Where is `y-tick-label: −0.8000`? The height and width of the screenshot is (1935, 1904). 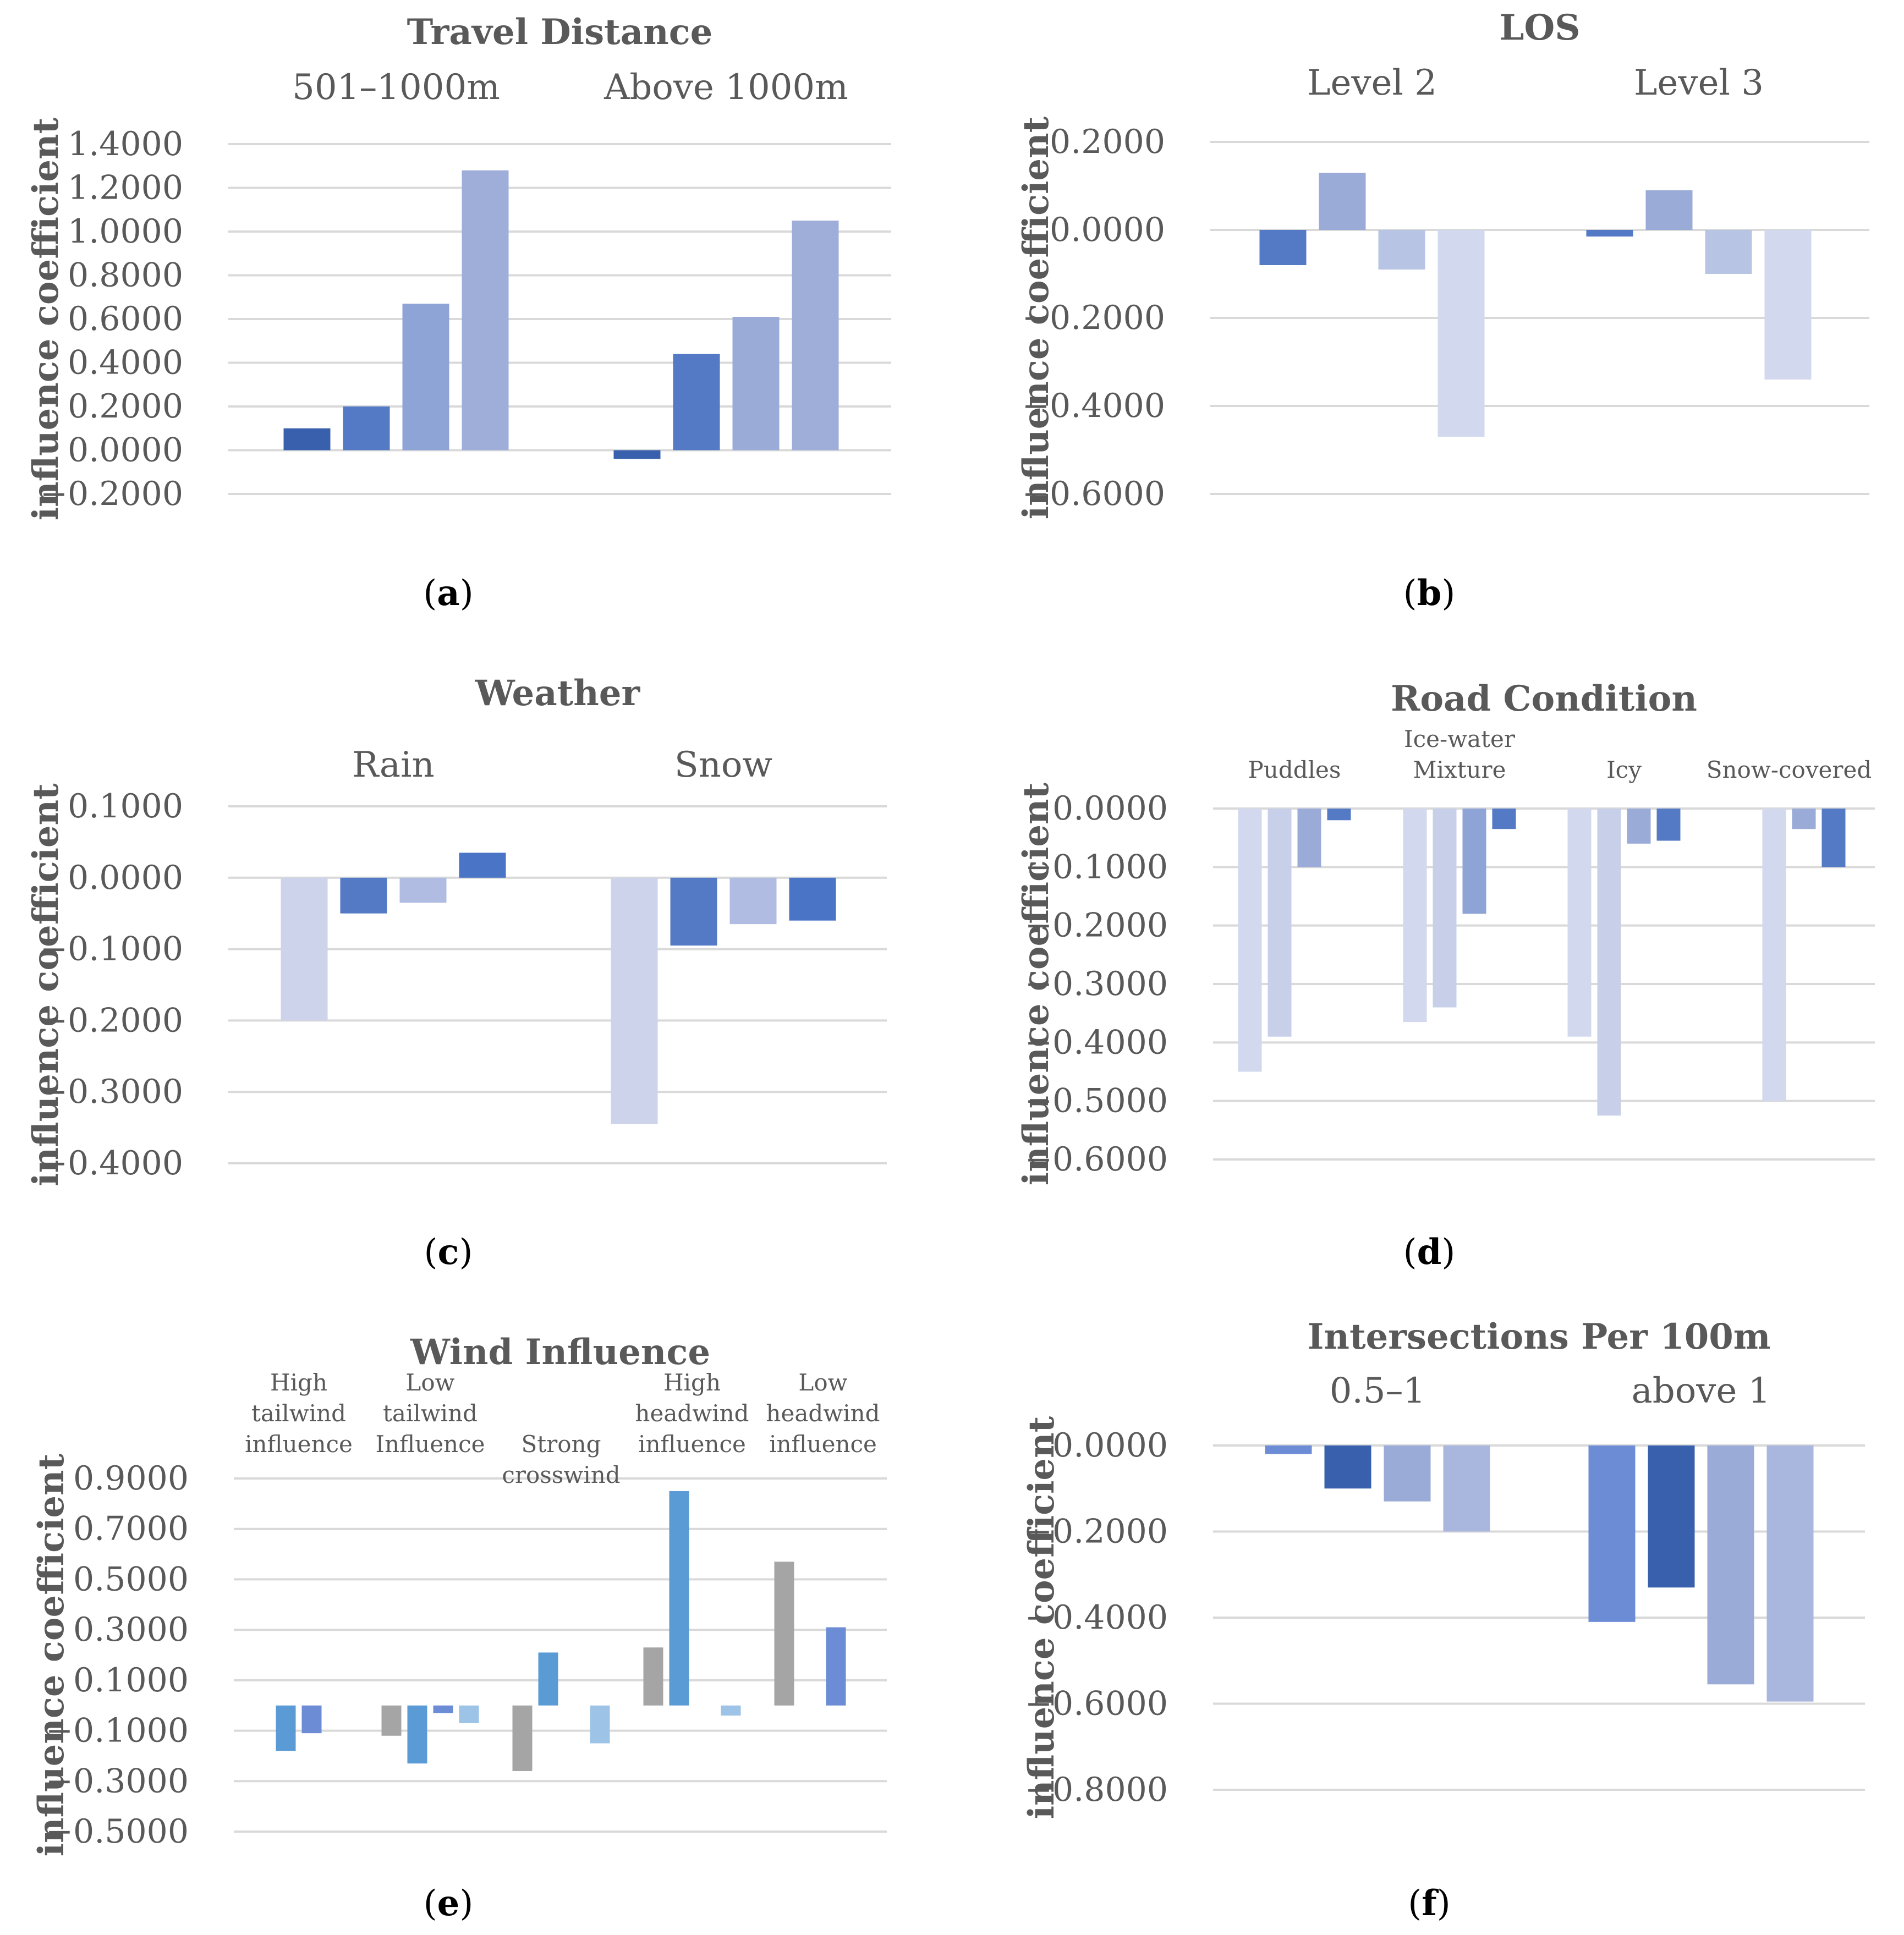 y-tick-label: −0.8000 is located at coordinates (1096, 1790).